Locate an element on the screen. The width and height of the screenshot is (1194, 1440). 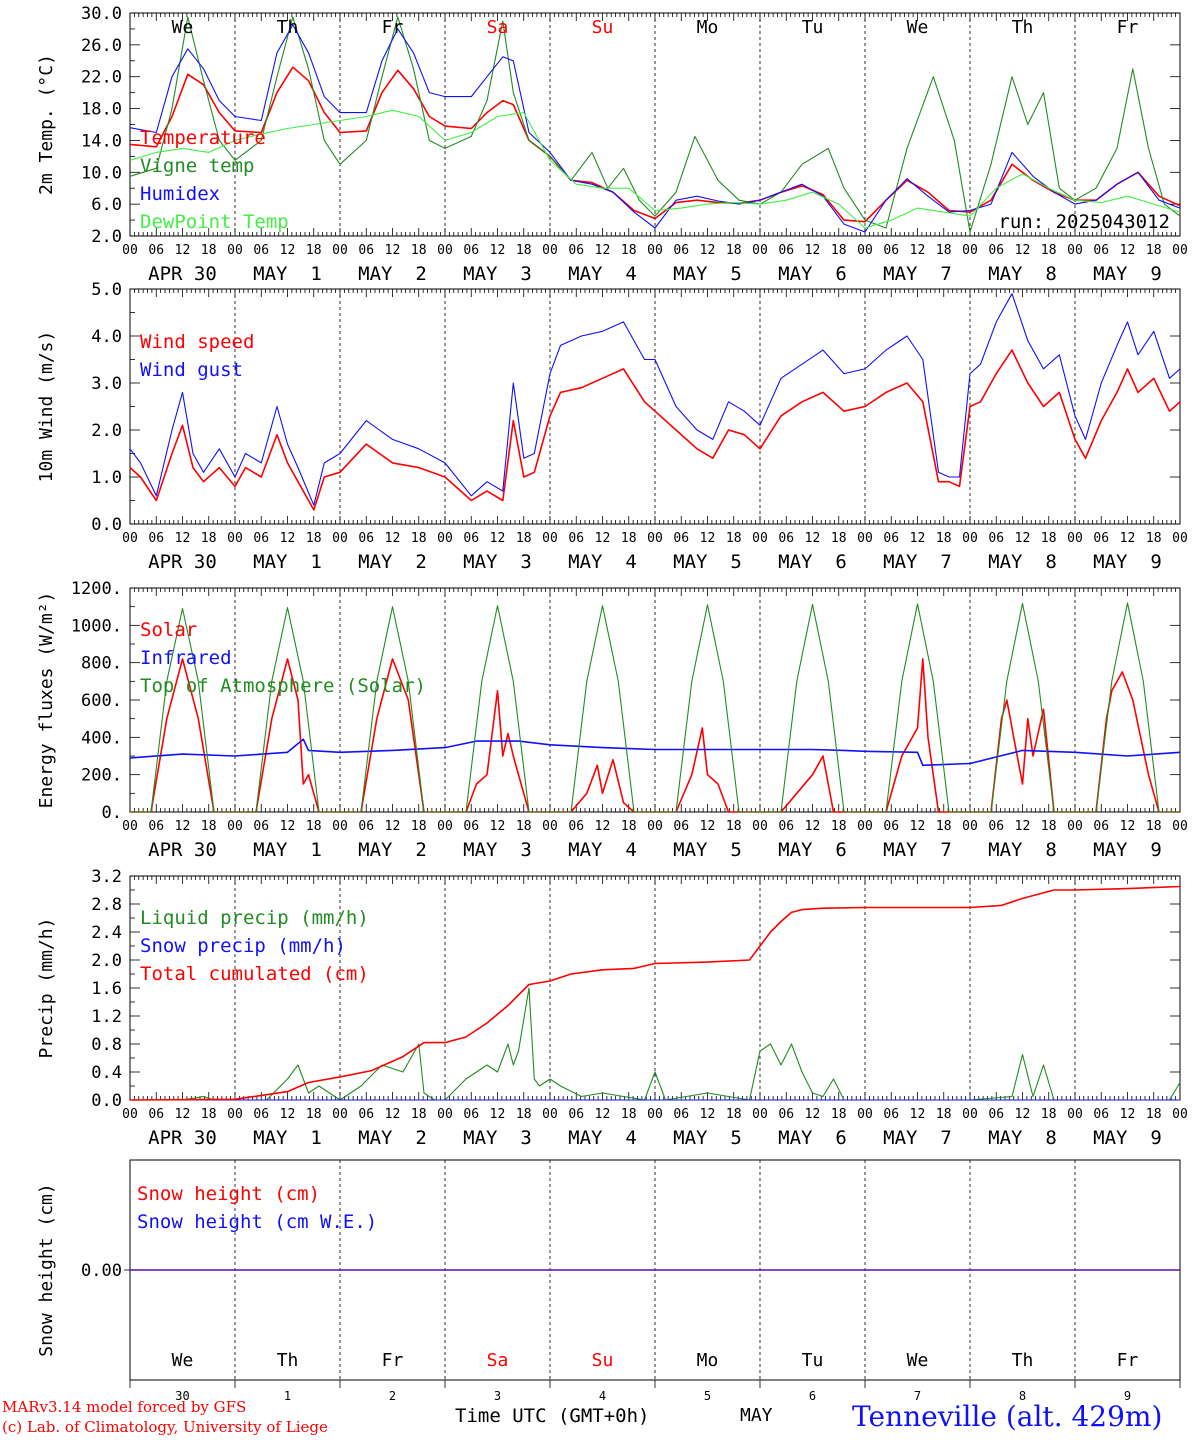
weekday-label: Su is located at coordinates (603, 27).